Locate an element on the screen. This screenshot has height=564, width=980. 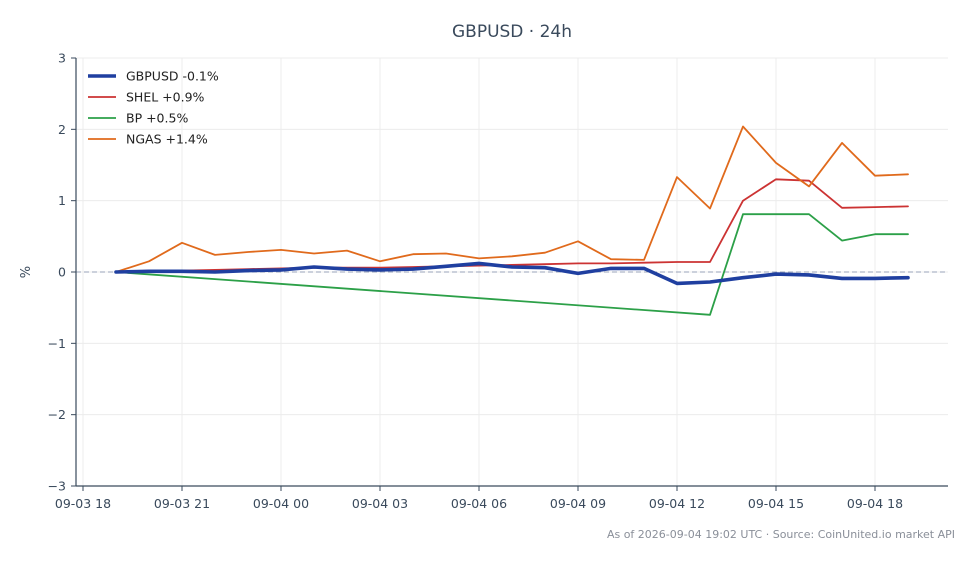
x-tick-label: 09-03 21 is located at coordinates (182, 503).